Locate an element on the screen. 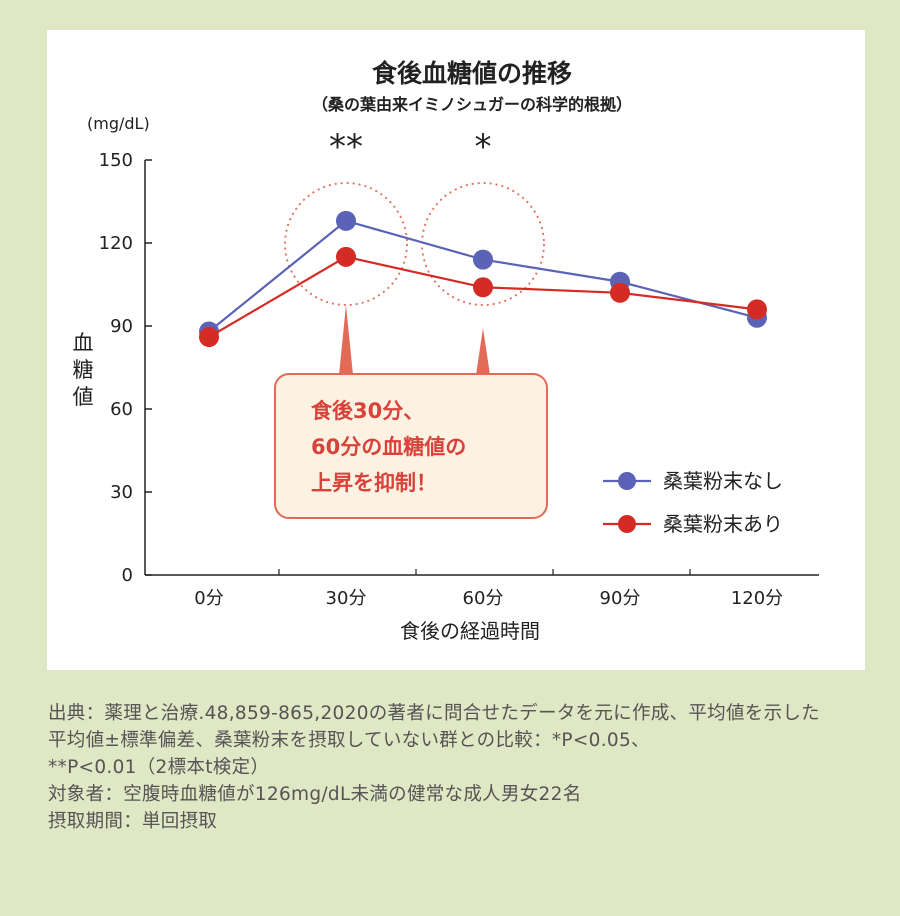 This screenshot has height=916, width=900. significance-label: * is located at coordinates (483, 147).